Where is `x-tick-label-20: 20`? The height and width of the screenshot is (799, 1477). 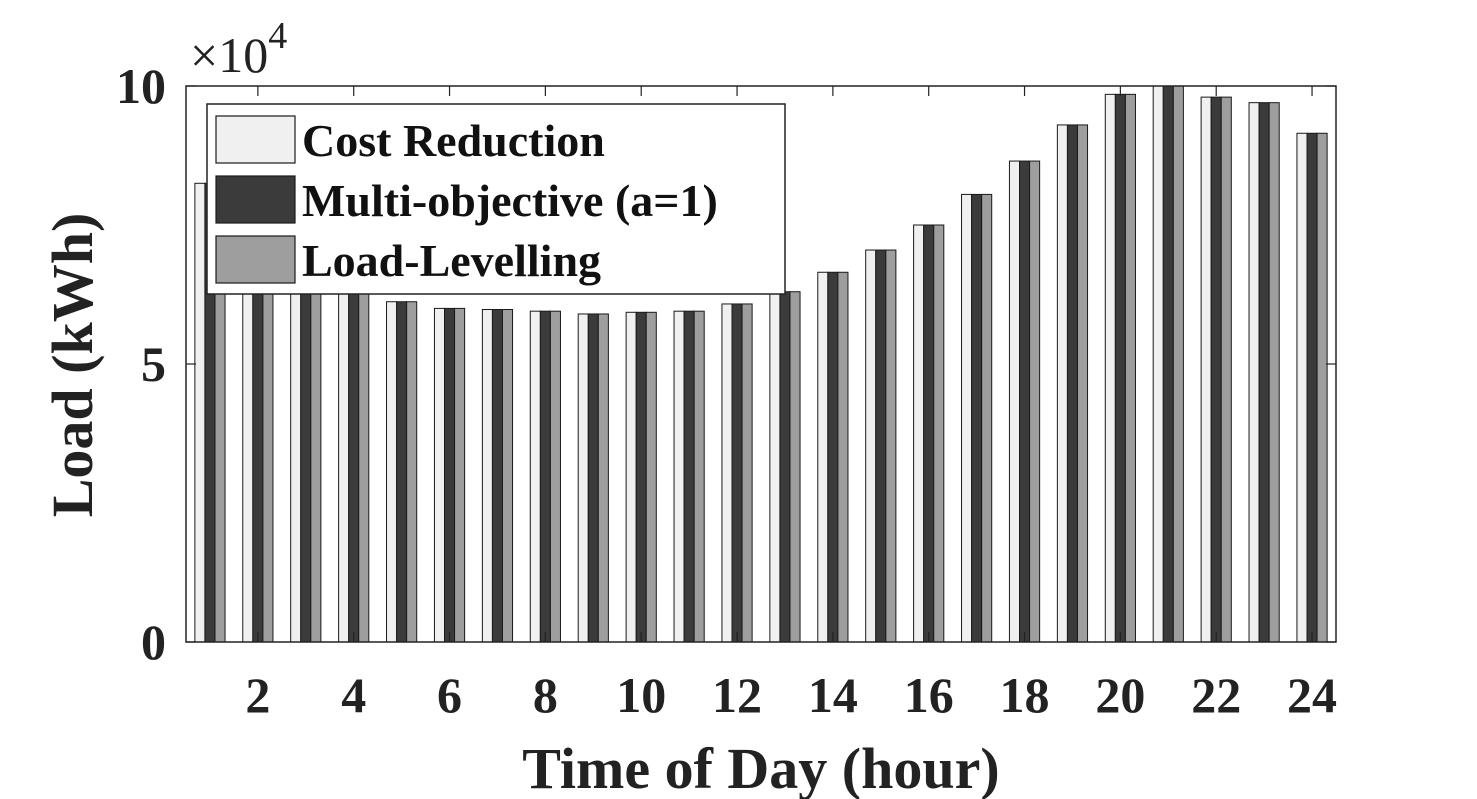 x-tick-label-20: 20 is located at coordinates (1120, 695).